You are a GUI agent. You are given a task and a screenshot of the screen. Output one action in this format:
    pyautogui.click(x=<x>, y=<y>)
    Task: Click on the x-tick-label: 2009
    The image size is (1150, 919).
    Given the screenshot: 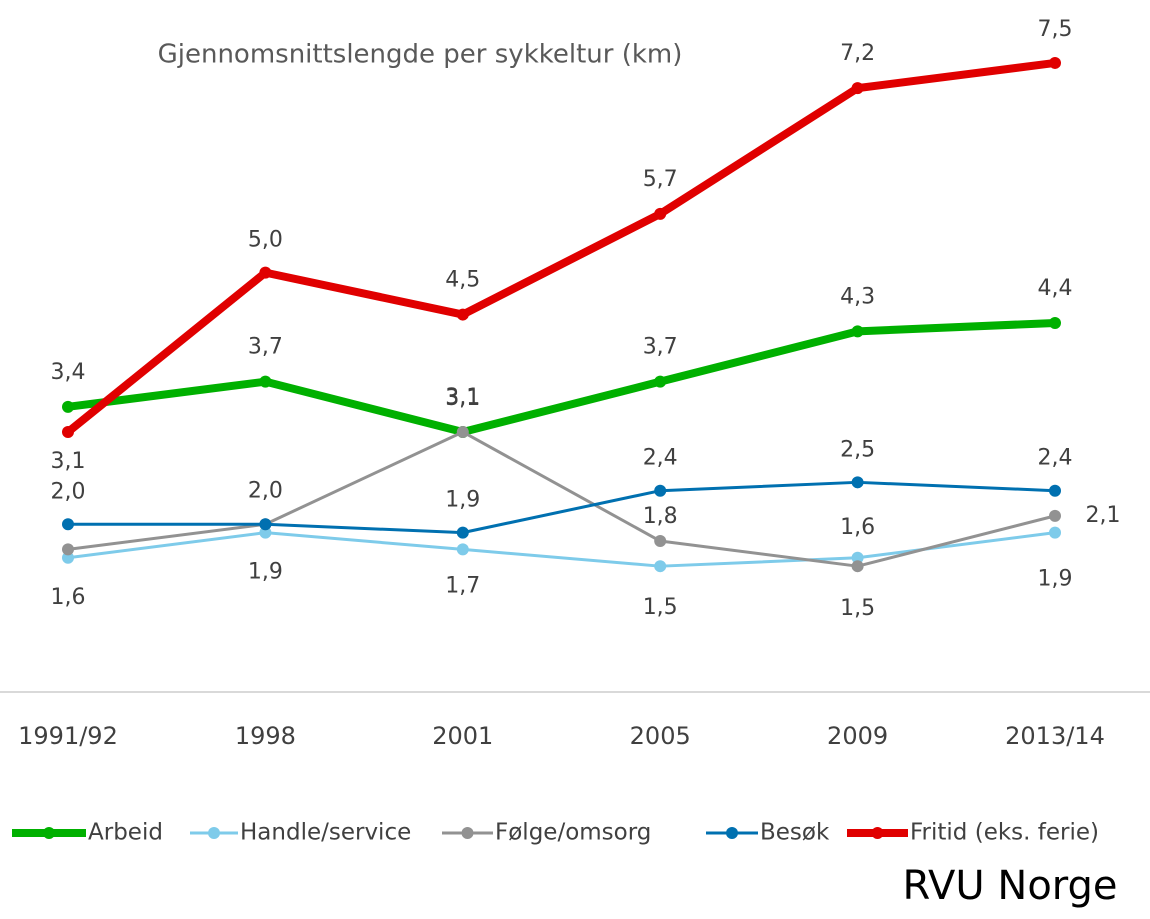 What is the action you would take?
    pyautogui.click(x=857, y=736)
    